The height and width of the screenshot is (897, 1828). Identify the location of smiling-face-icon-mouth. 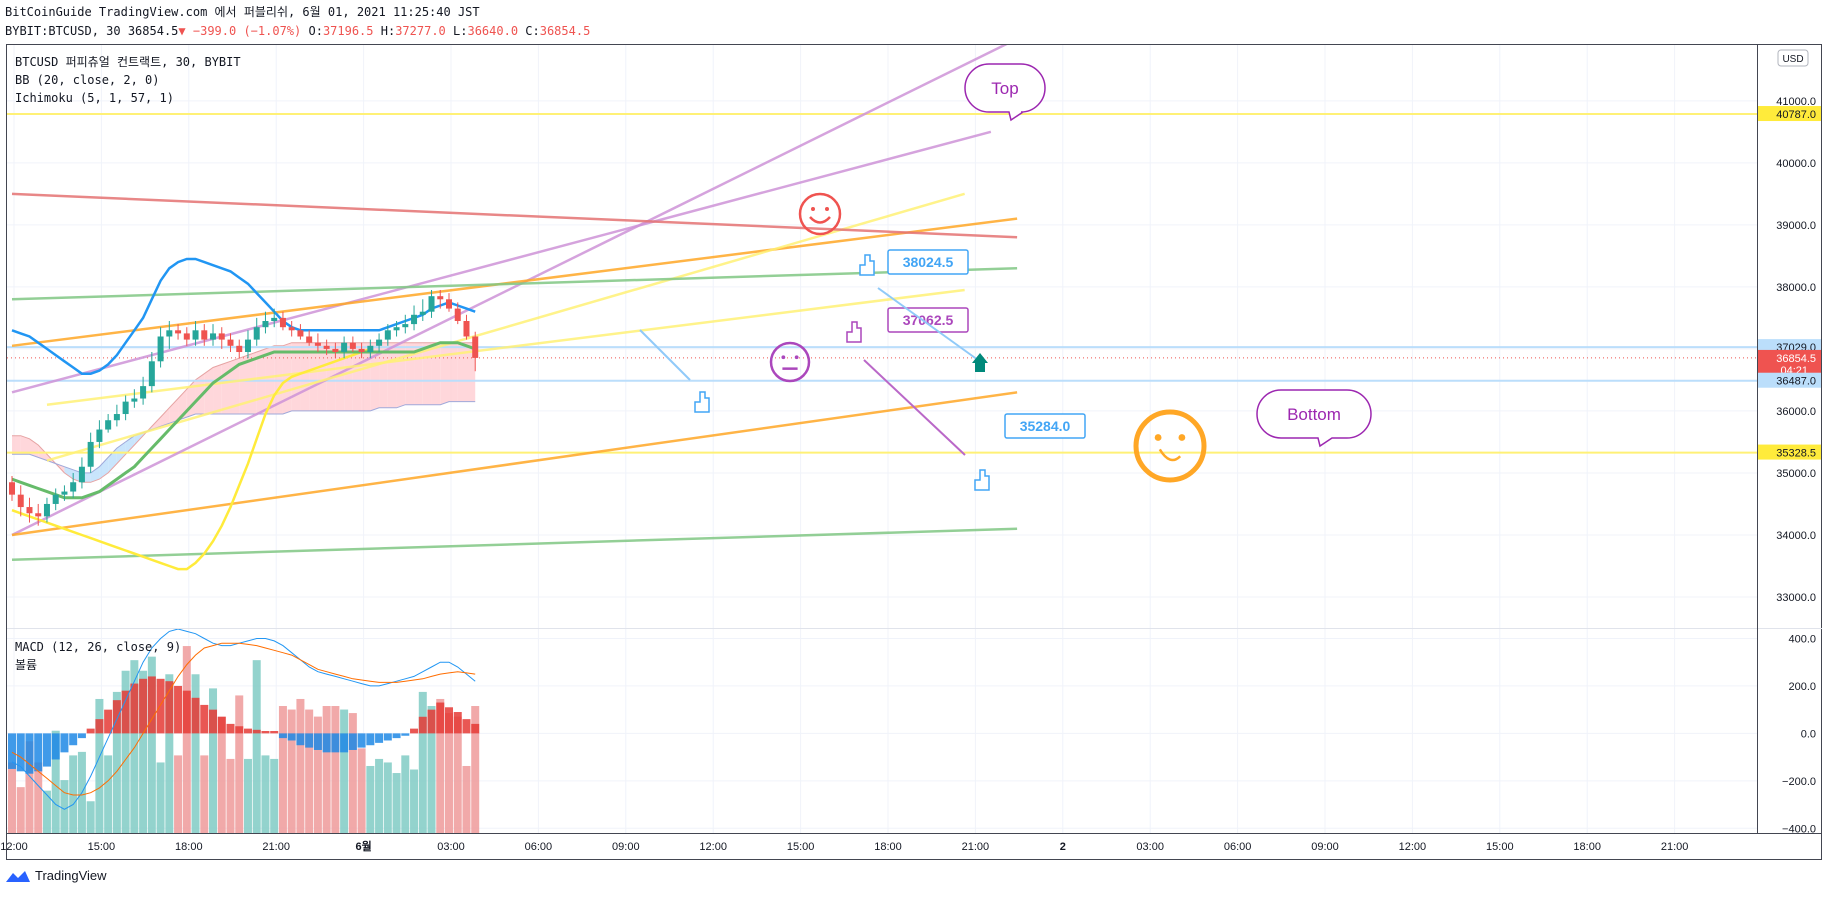
(820, 220).